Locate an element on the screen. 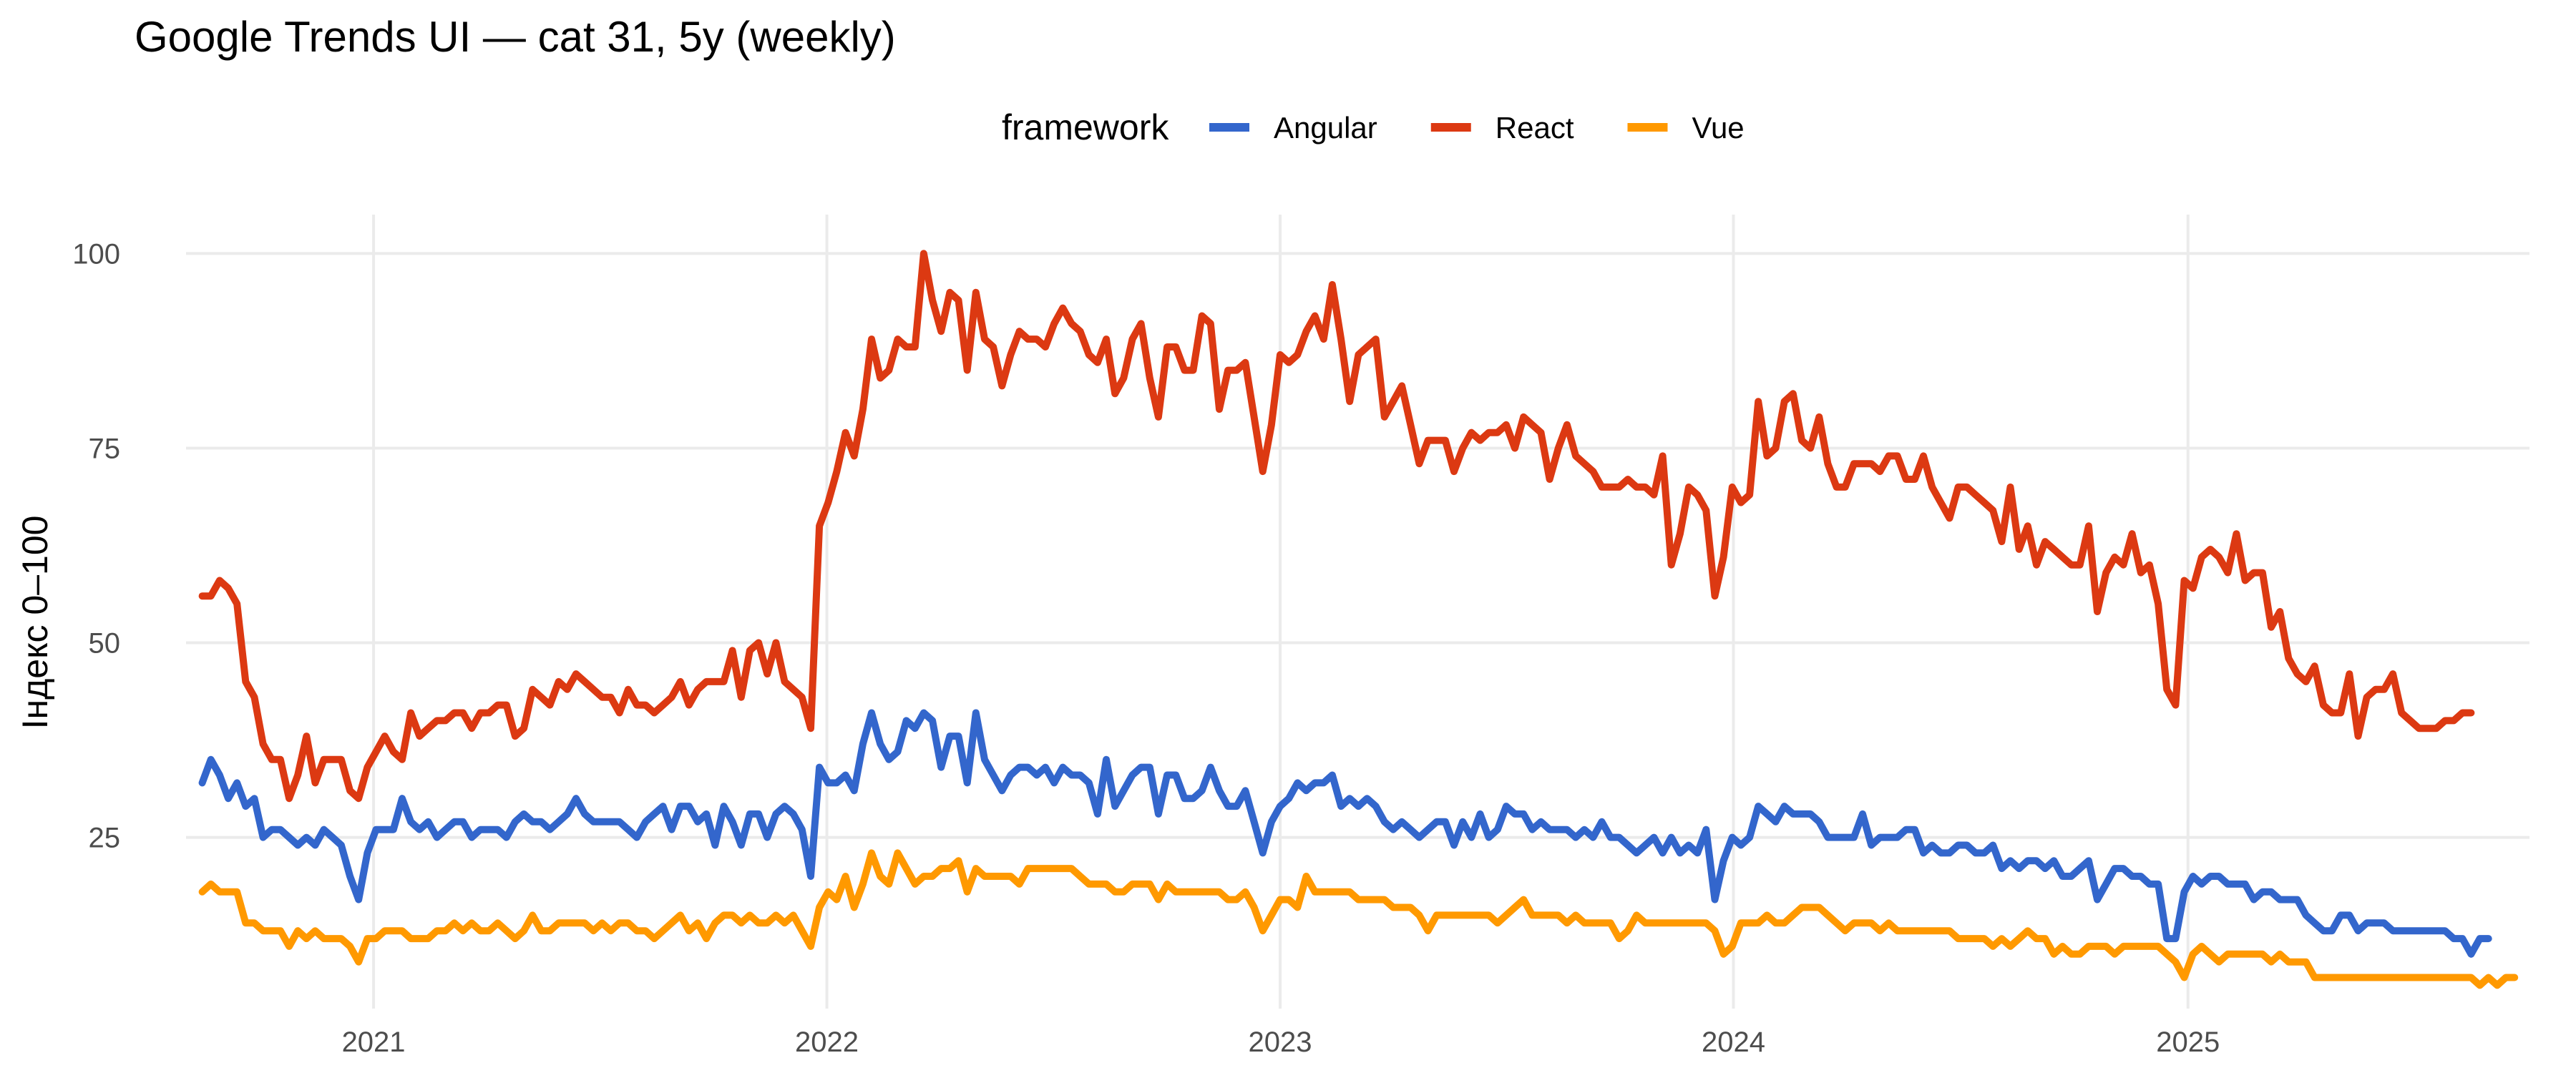  y-axis-title: Індекс 0–100 is located at coordinates (35, 623).